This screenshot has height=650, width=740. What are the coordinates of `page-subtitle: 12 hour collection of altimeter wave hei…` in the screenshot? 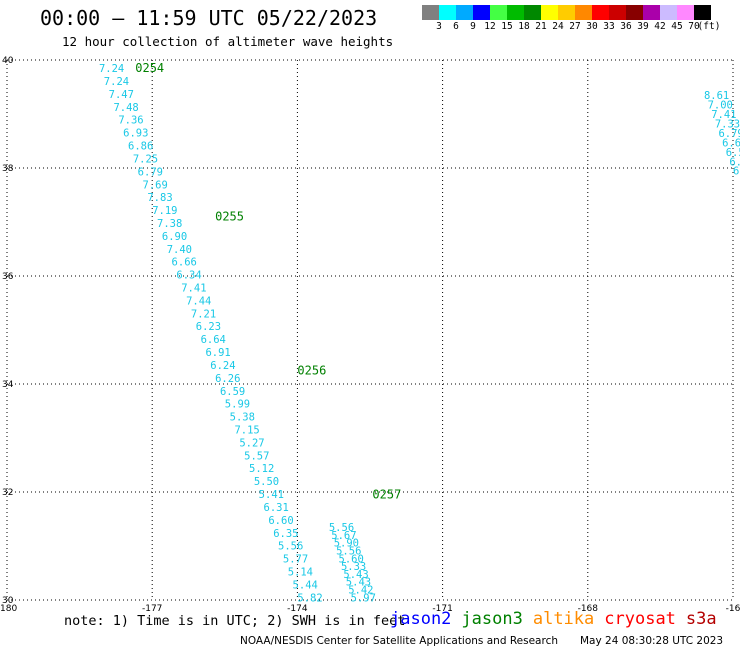 It's located at (228, 41).